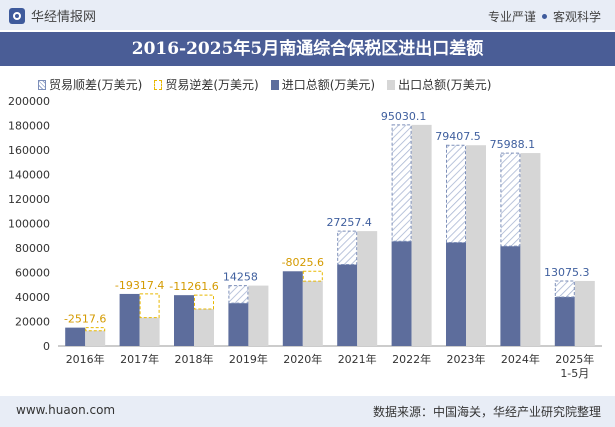  I want to click on tagline: 专业严谨 客观科学, so click(544, 16).